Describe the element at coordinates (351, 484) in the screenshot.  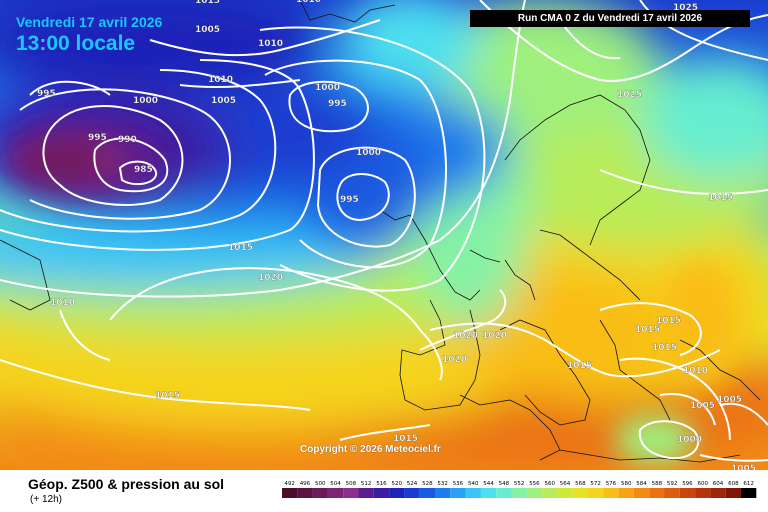
I see `legend-label: 508` at that location.